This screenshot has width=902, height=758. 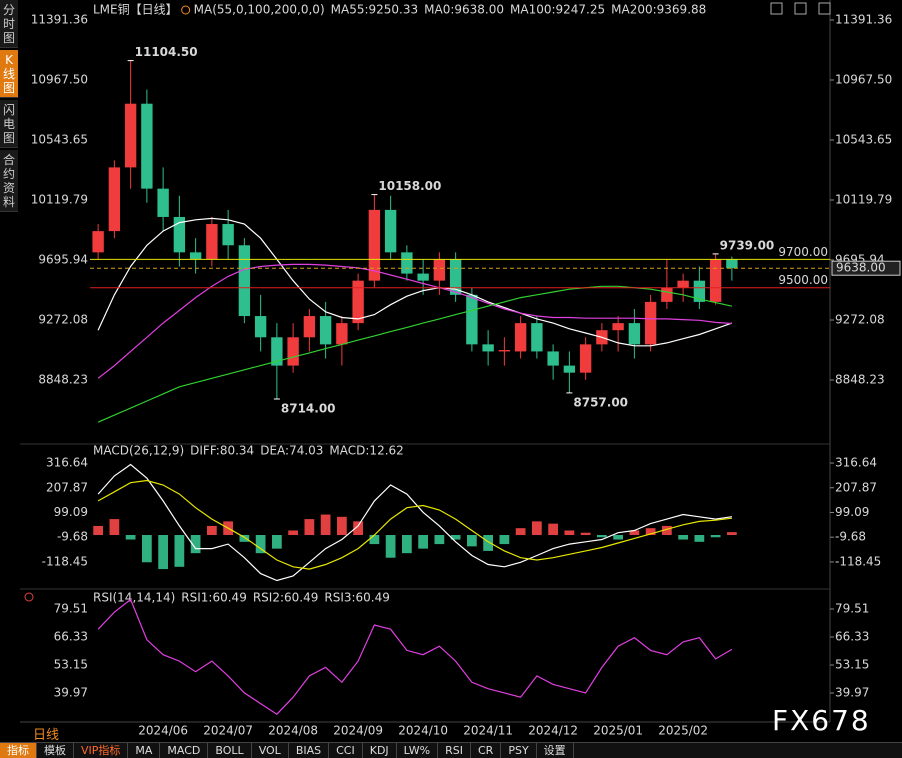 I want to click on sidebar-tab: K线图, so click(x=9, y=74).